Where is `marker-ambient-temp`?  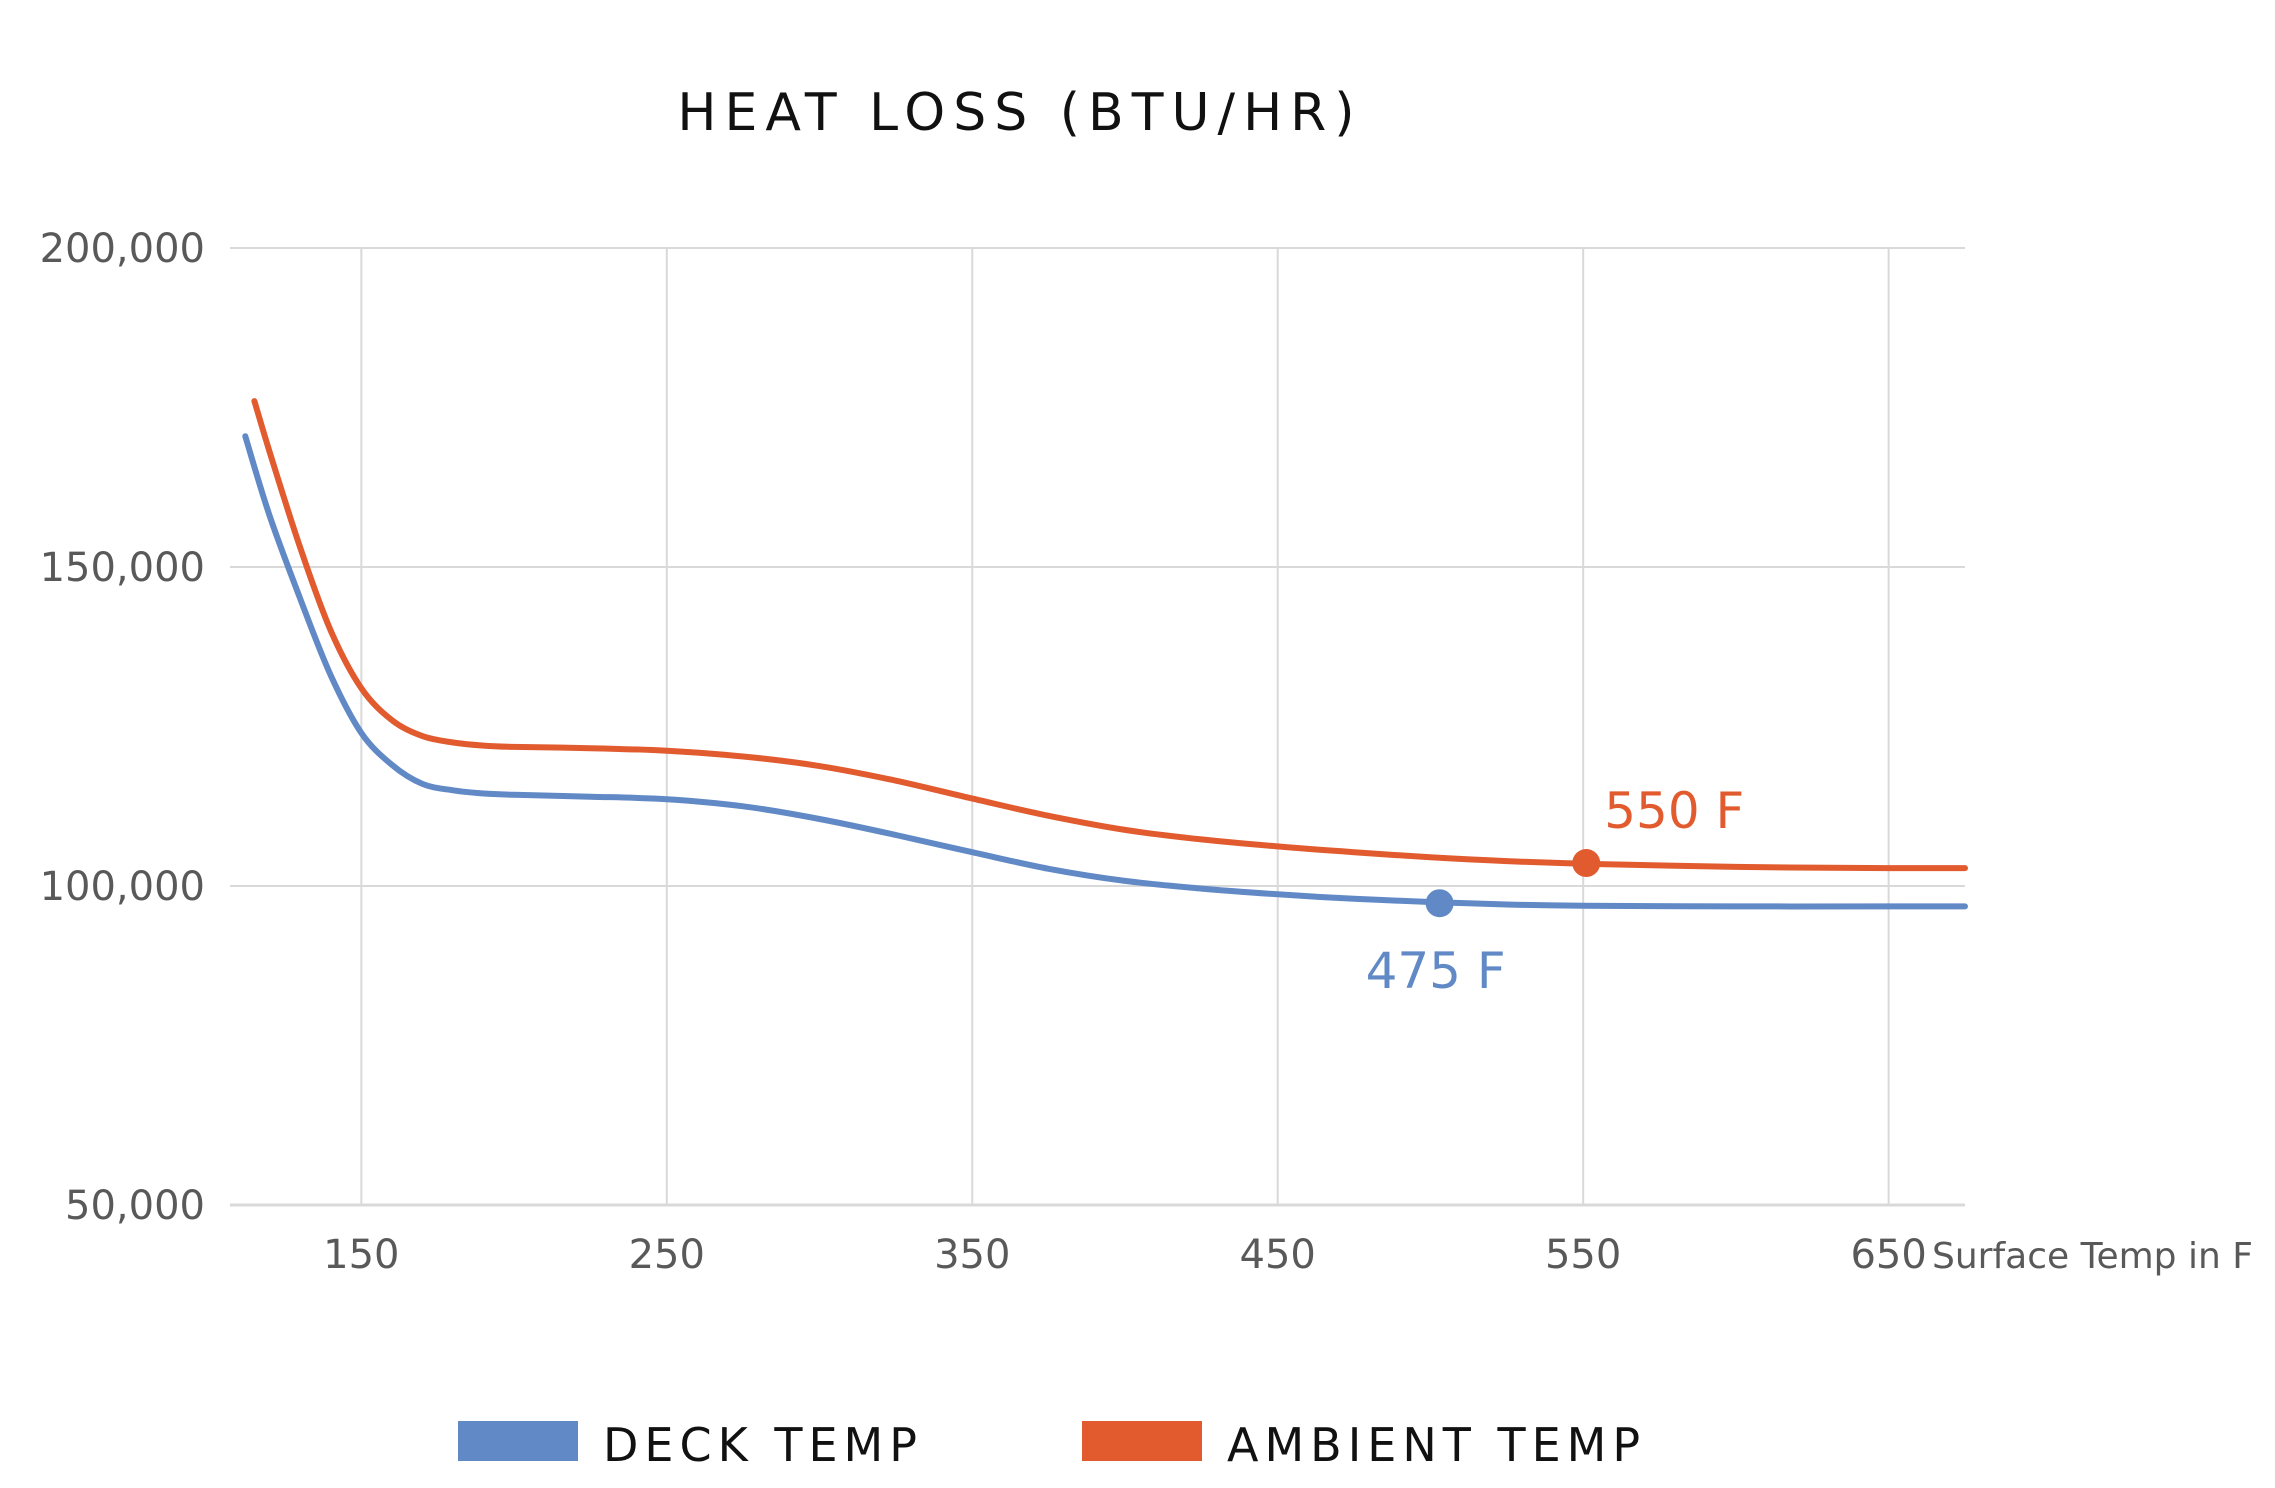
marker-ambient-temp is located at coordinates (1586, 863).